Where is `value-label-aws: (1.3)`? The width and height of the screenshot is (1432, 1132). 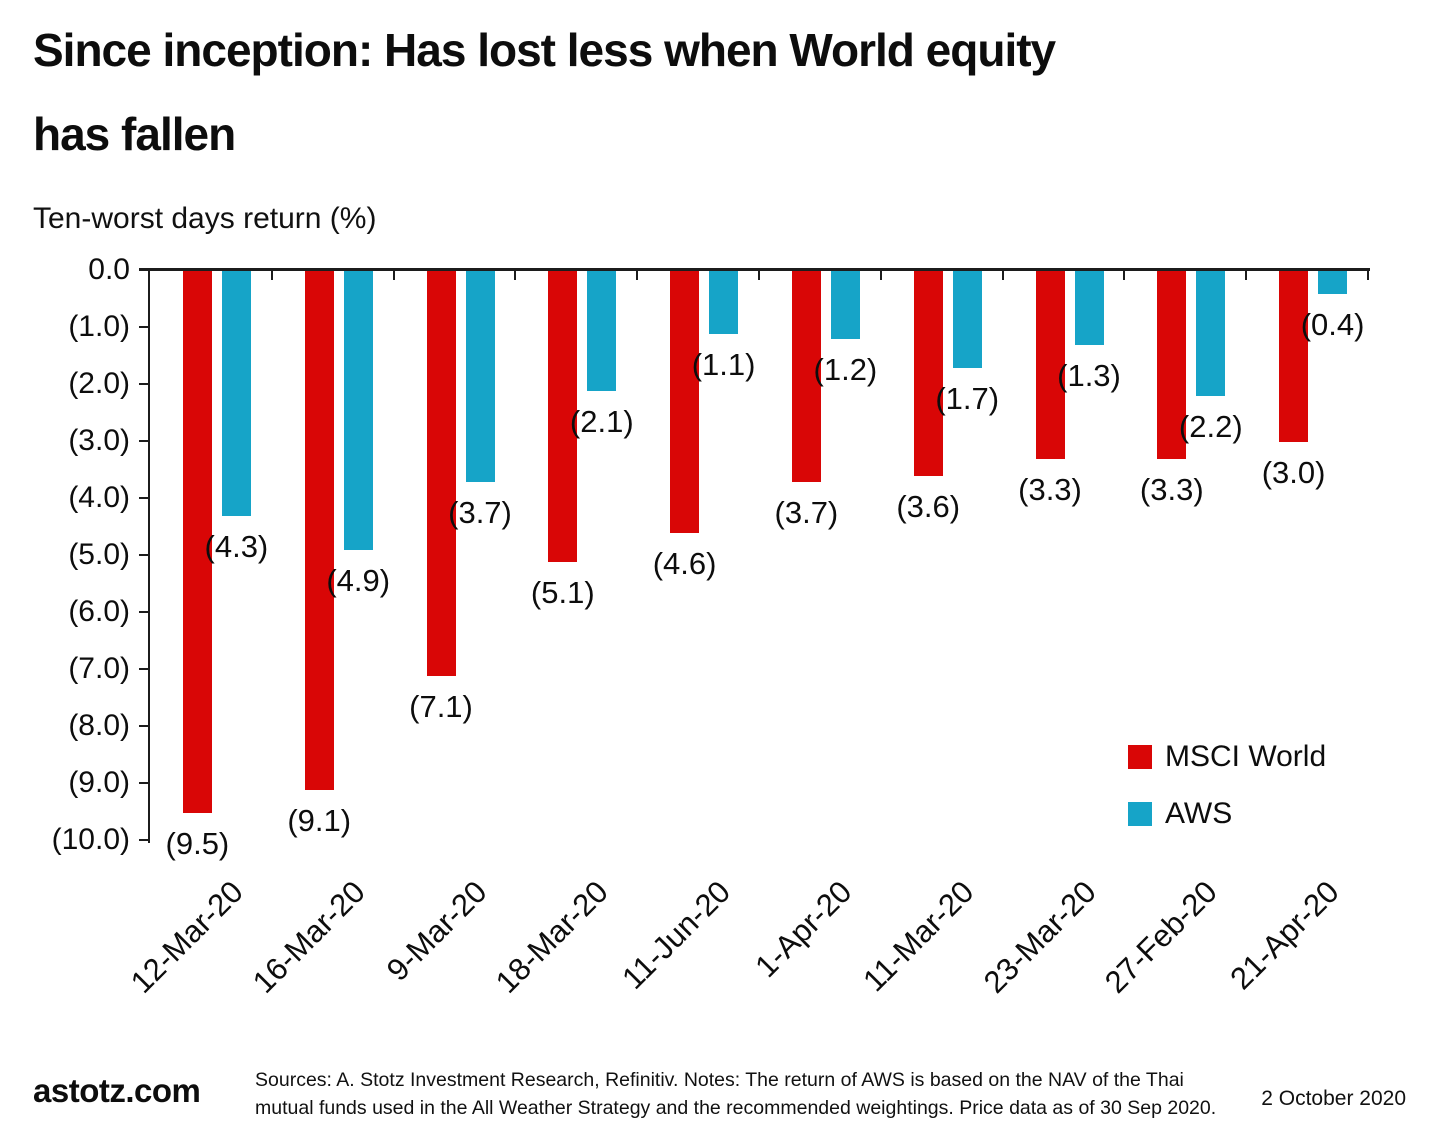 value-label-aws: (1.3) is located at coordinates (1089, 375).